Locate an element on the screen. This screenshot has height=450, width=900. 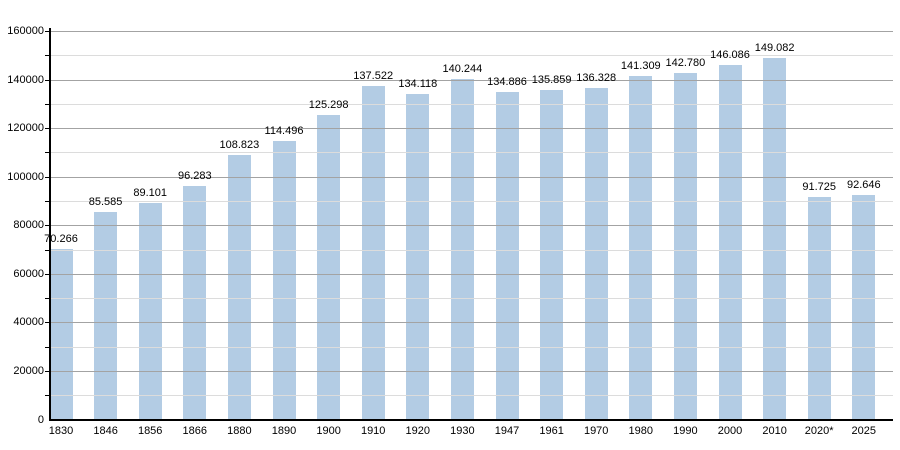
bar-2025 is located at coordinates (864, 307).